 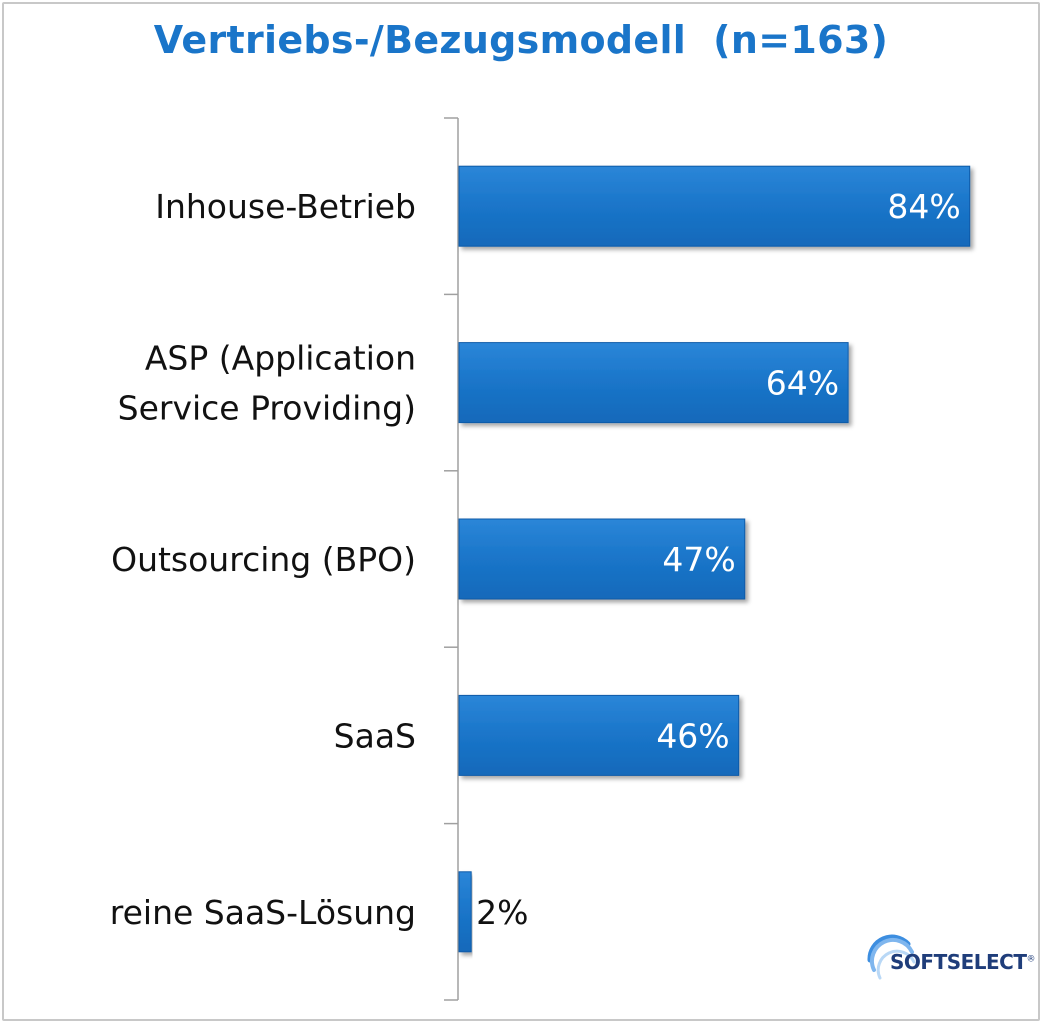 I want to click on data-label: 84%, so click(x=923, y=206).